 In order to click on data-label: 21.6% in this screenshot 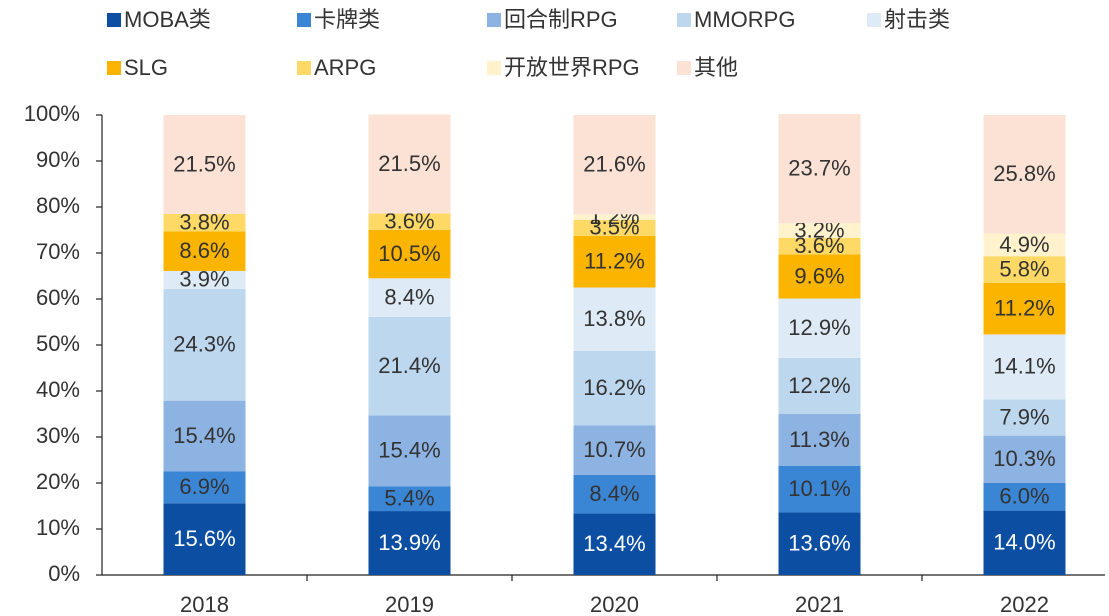, I will do `click(614, 163)`.